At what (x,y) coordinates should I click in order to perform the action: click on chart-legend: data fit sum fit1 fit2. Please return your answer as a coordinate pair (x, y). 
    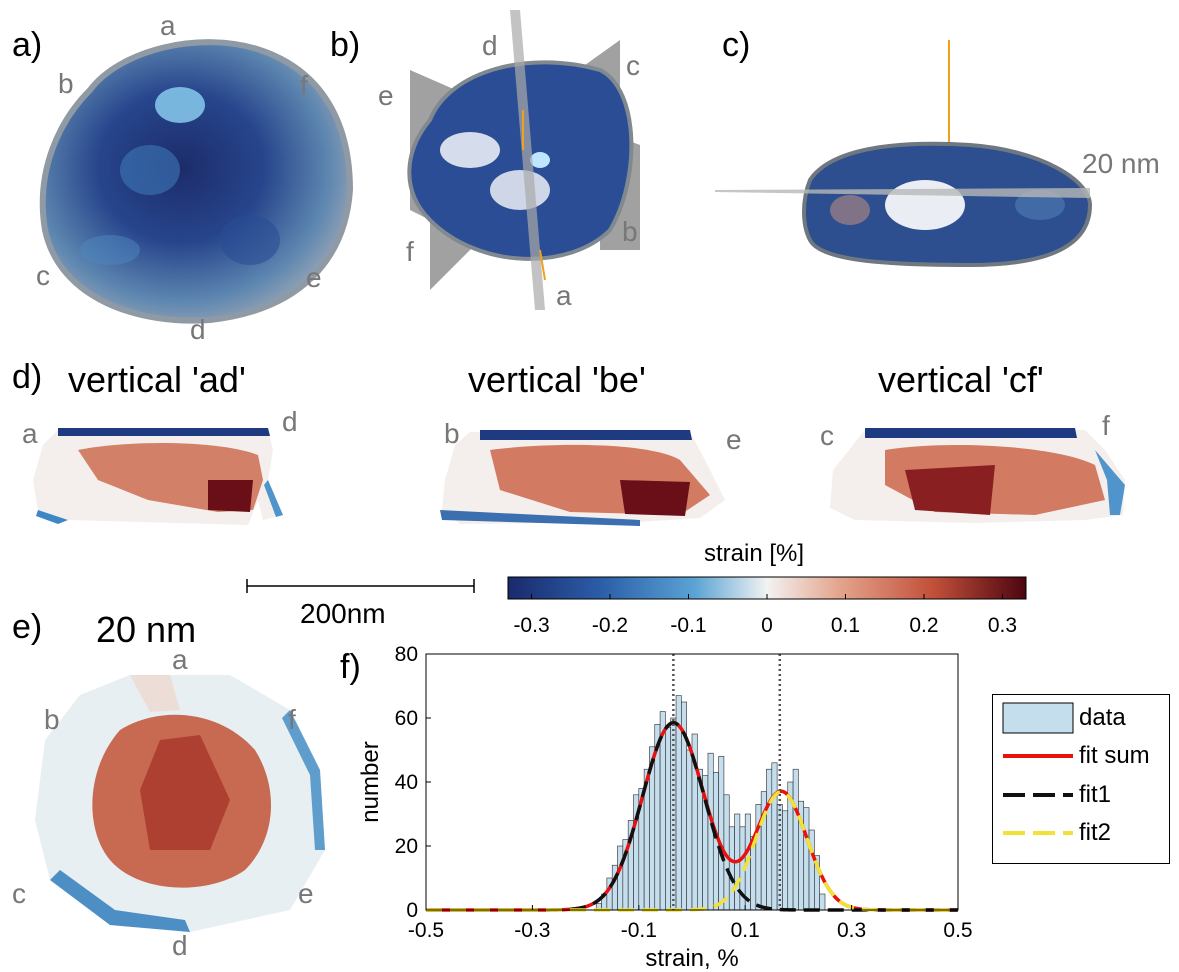
    Looking at the image, I should click on (1081, 779).